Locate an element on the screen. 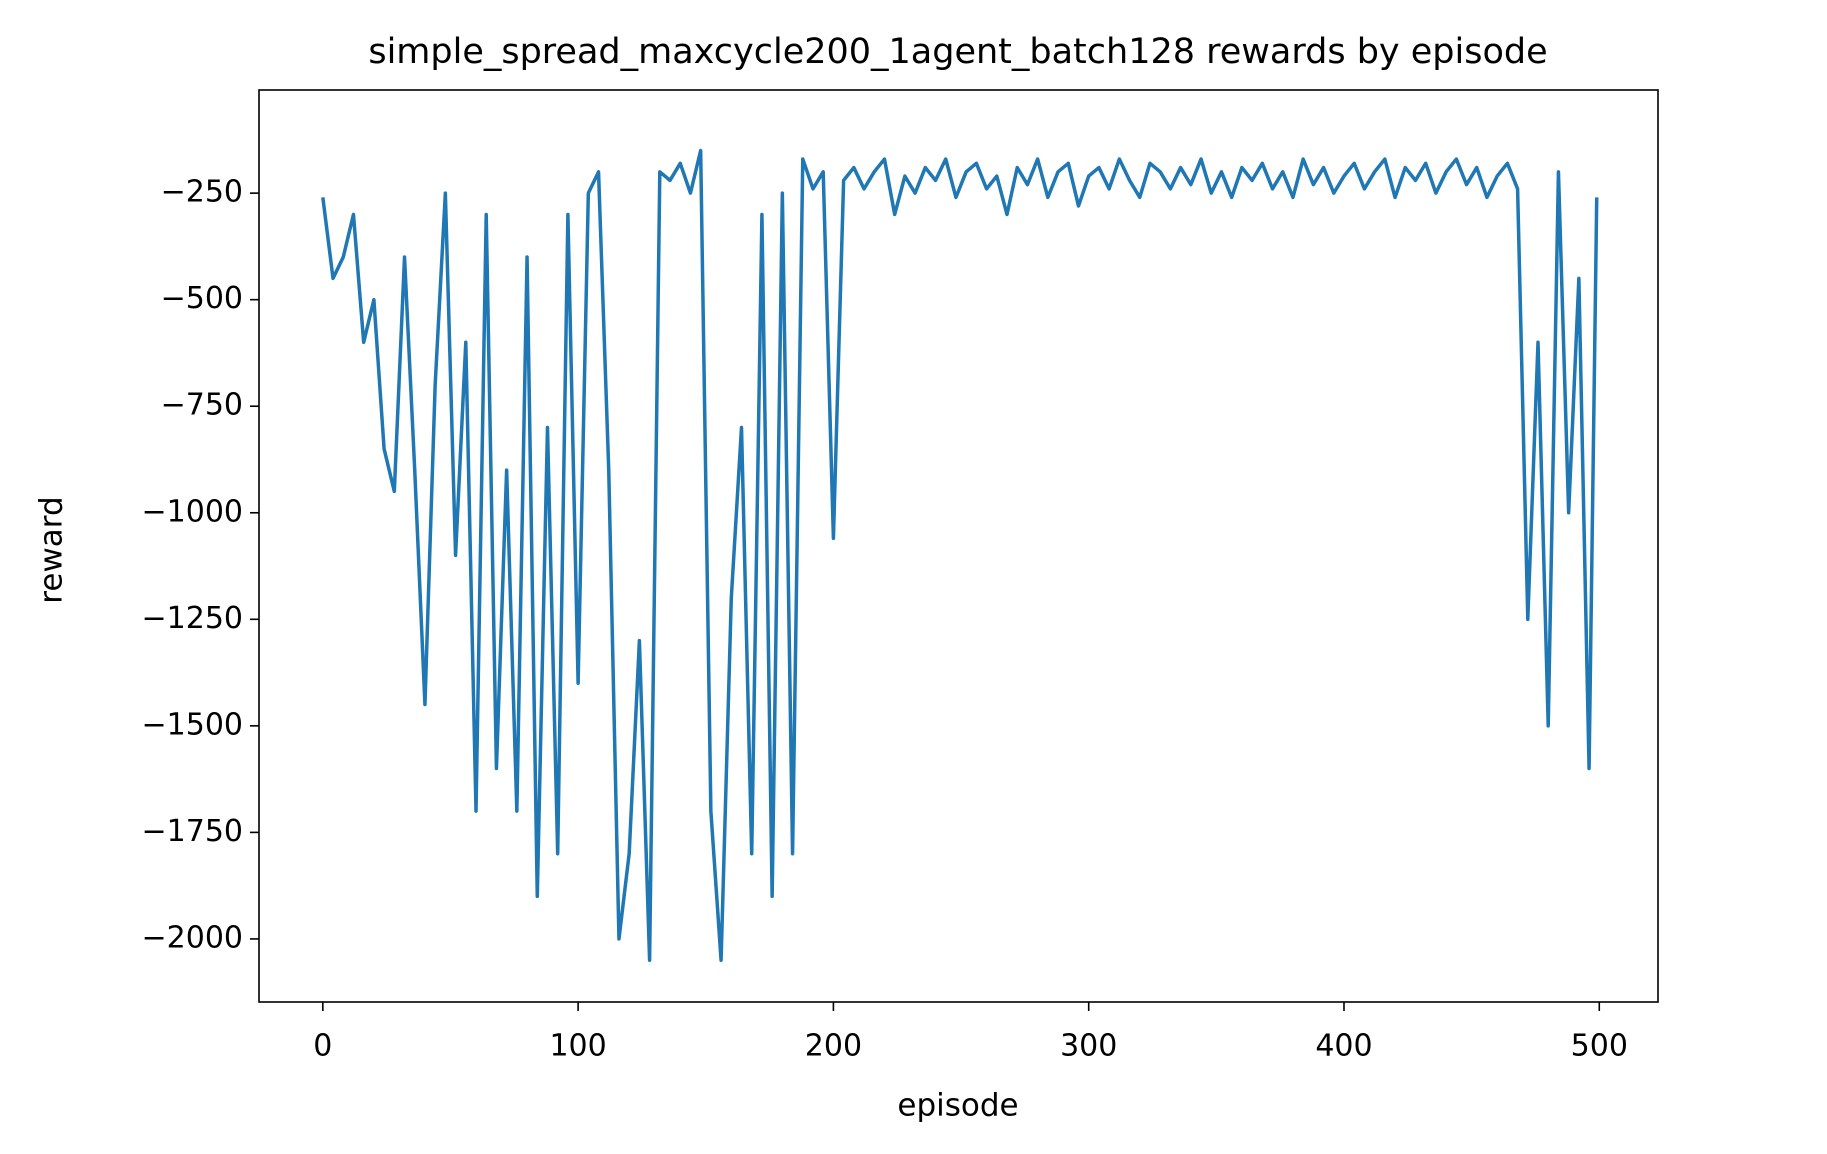  x-tick-label: 200 is located at coordinates (833, 1046).